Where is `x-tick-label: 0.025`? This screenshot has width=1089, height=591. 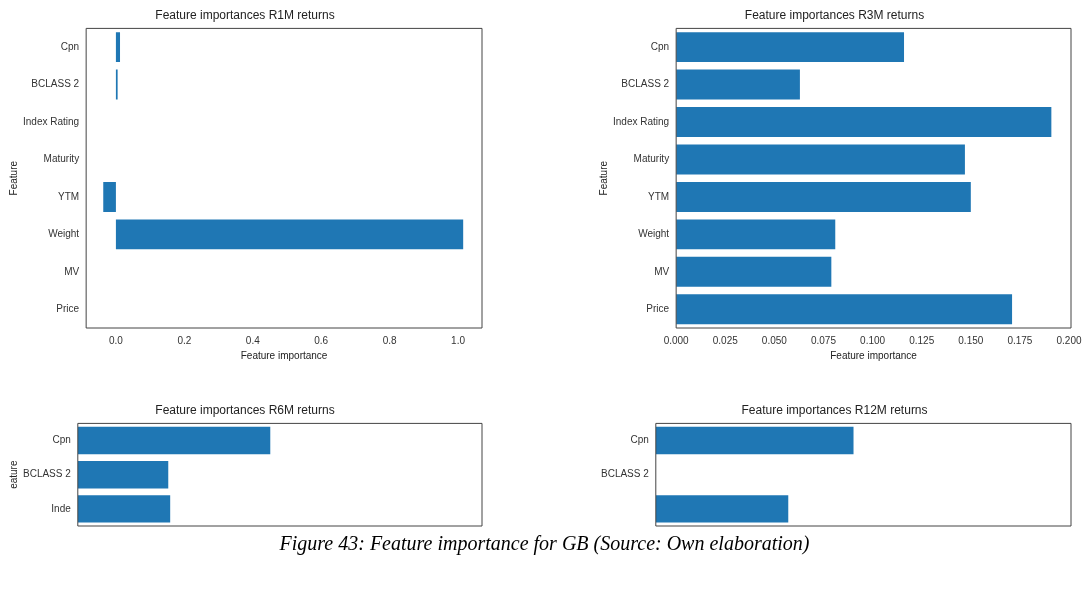
x-tick-label: 0.025 is located at coordinates (725, 340).